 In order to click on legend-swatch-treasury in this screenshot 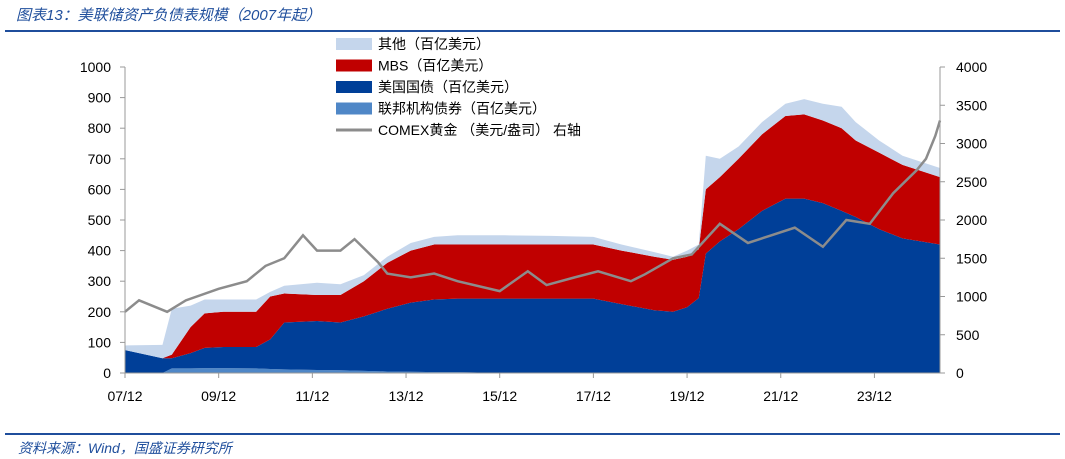, I will do `click(354, 87)`.